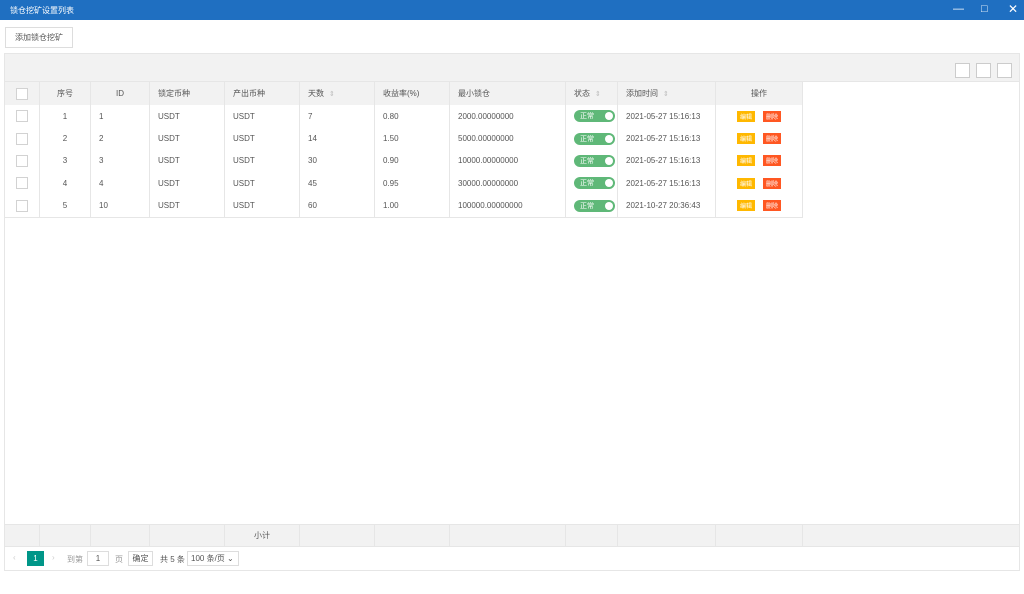  What do you see at coordinates (14, 557) in the screenshot?
I see `prev: ‹` at bounding box center [14, 557].